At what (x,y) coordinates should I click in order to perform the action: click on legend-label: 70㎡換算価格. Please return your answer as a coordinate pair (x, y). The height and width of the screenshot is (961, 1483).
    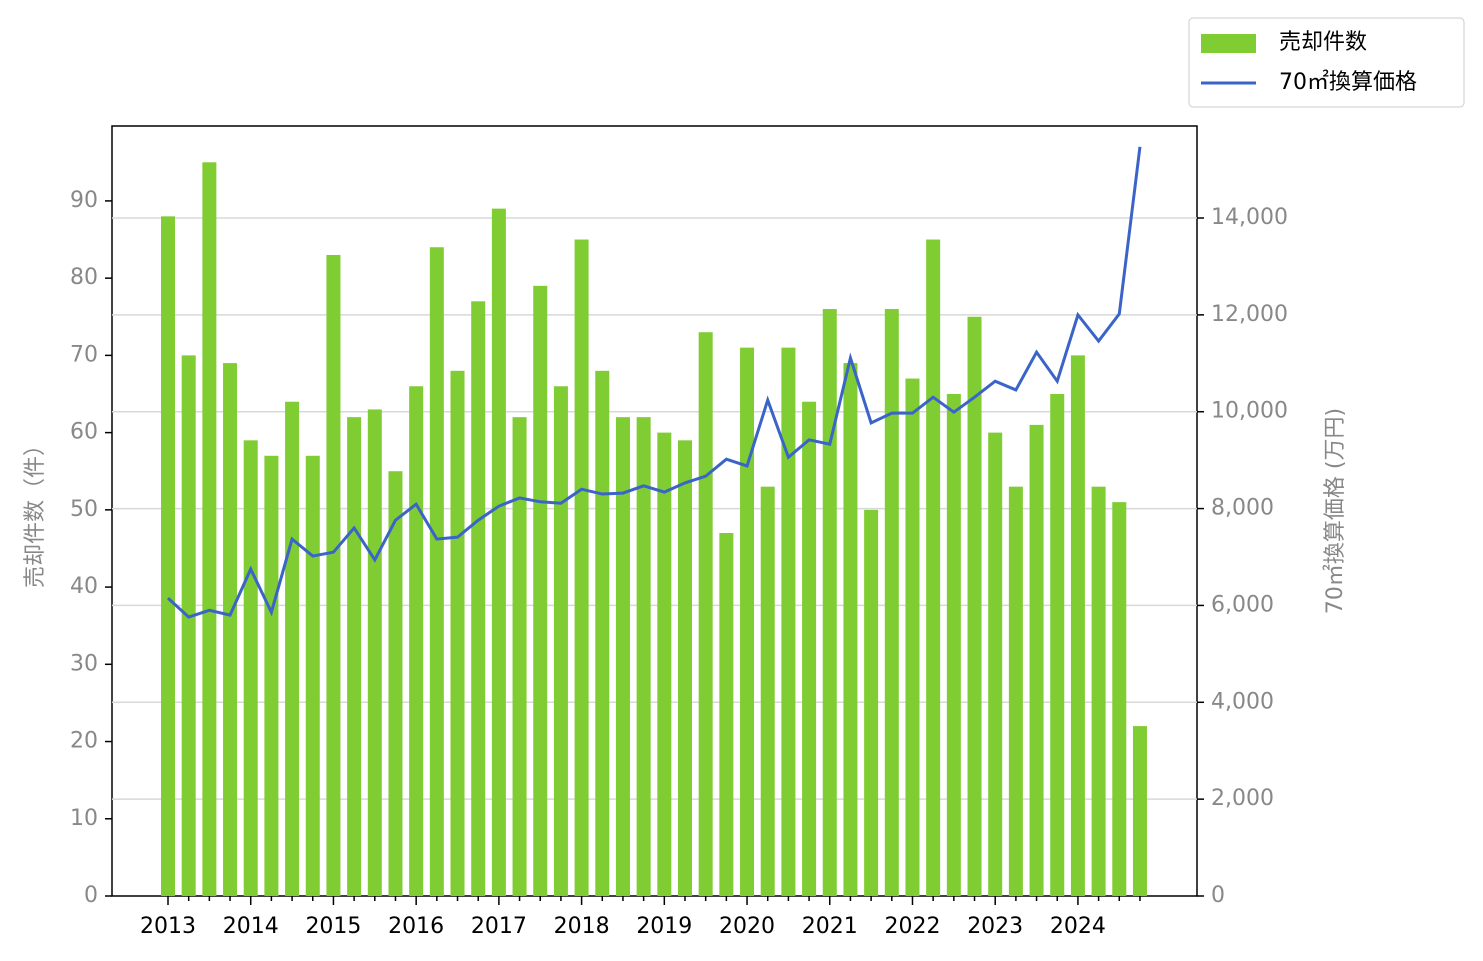
    Looking at the image, I should click on (1348, 82).